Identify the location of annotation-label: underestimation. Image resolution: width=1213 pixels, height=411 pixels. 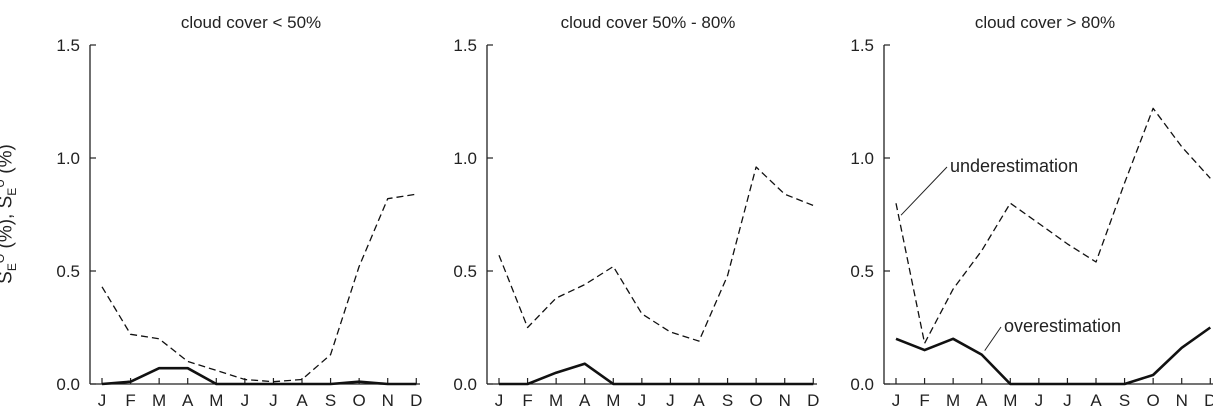
(1014, 166).